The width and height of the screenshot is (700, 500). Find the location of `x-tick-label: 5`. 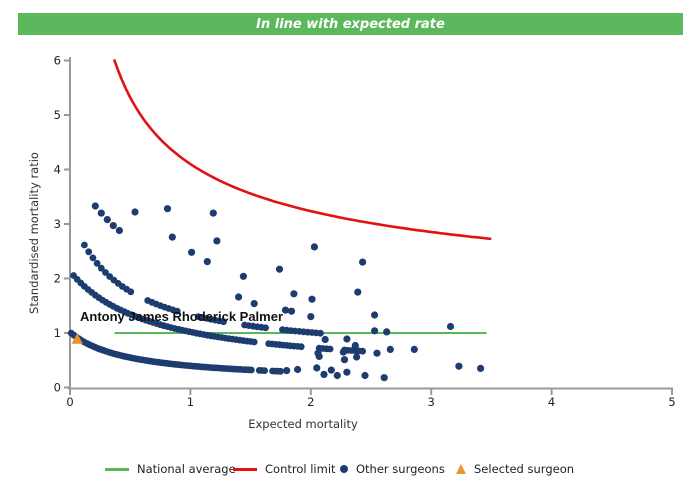

x-tick-label: 5 is located at coordinates (671, 402).